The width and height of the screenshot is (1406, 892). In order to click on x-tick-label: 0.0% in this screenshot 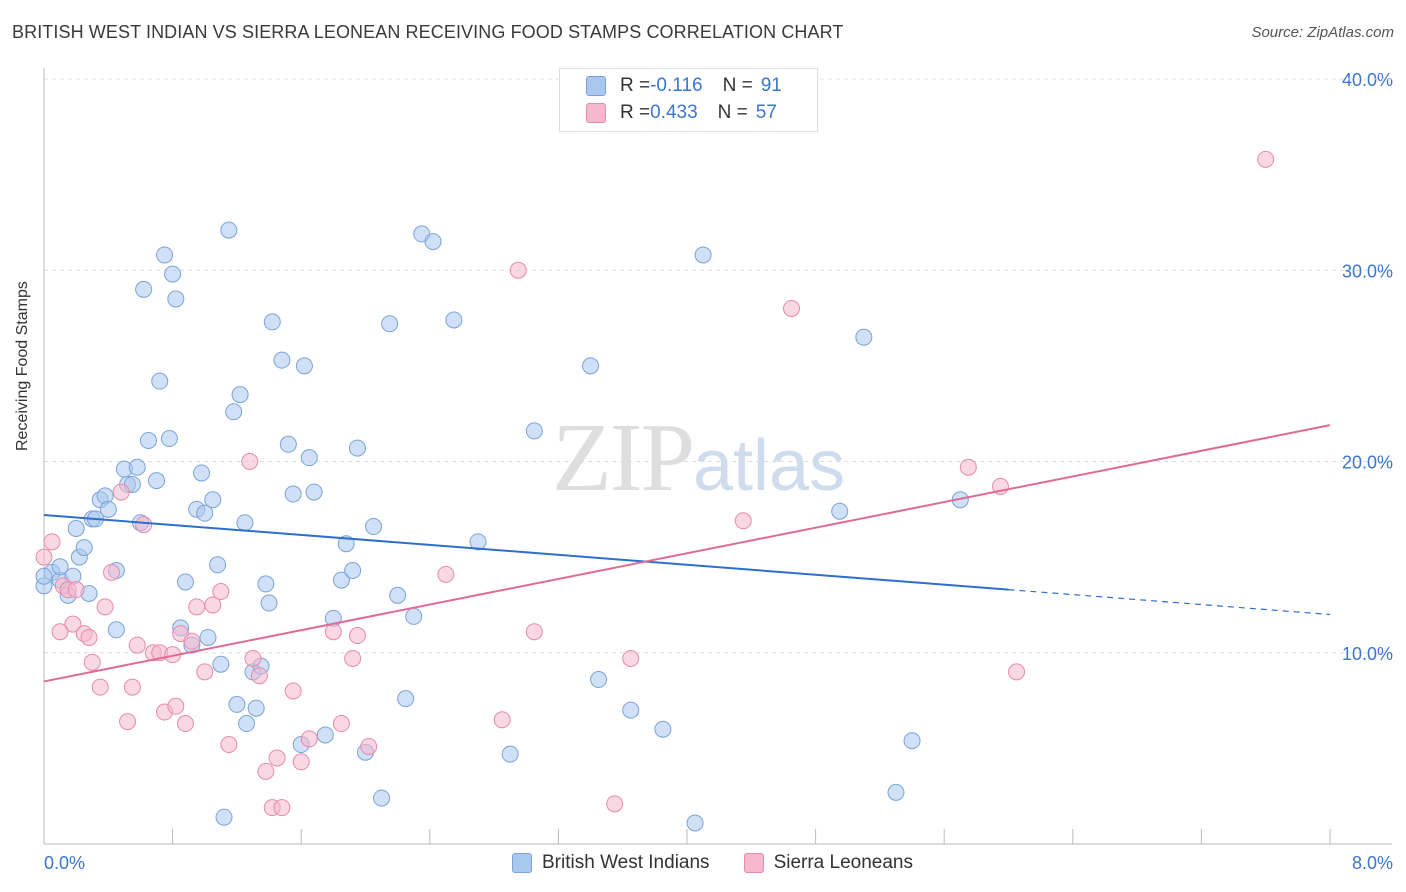, I will do `click(64, 863)`.